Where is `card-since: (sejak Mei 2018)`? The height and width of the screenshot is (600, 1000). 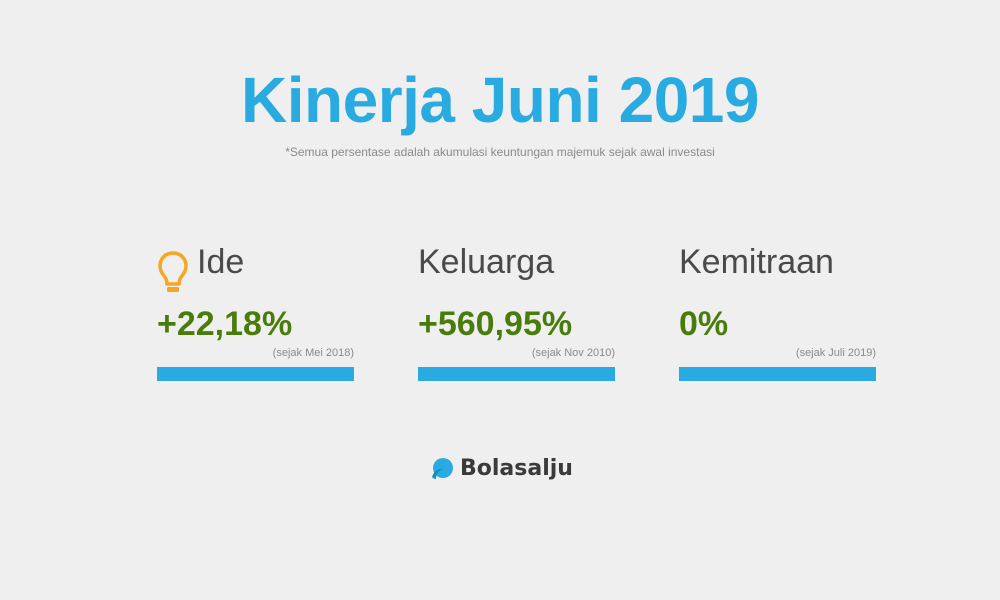
card-since: (sejak Mei 2018) is located at coordinates (313, 353).